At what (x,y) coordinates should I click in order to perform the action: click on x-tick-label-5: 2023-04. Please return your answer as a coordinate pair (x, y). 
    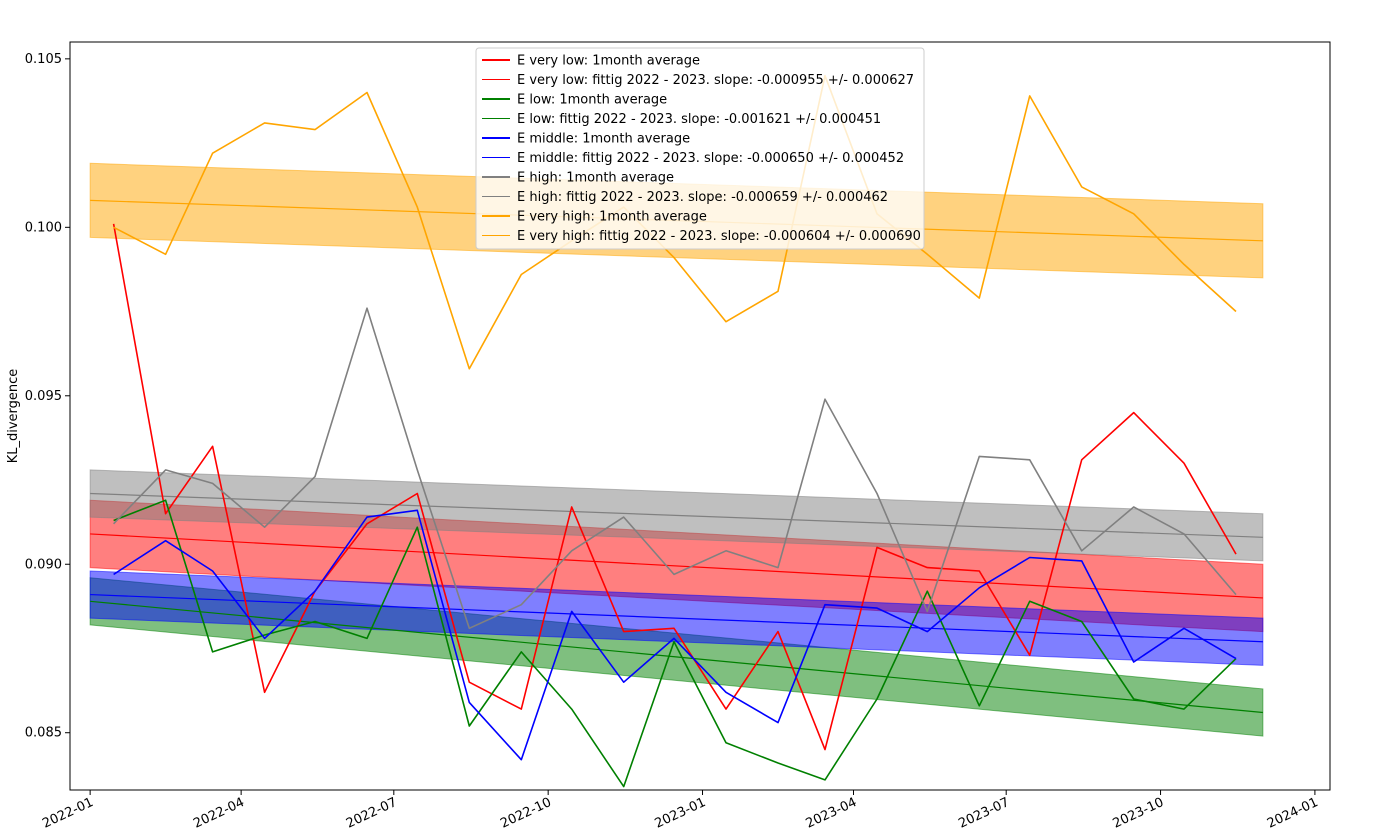
    Looking at the image, I should click on (832, 813).